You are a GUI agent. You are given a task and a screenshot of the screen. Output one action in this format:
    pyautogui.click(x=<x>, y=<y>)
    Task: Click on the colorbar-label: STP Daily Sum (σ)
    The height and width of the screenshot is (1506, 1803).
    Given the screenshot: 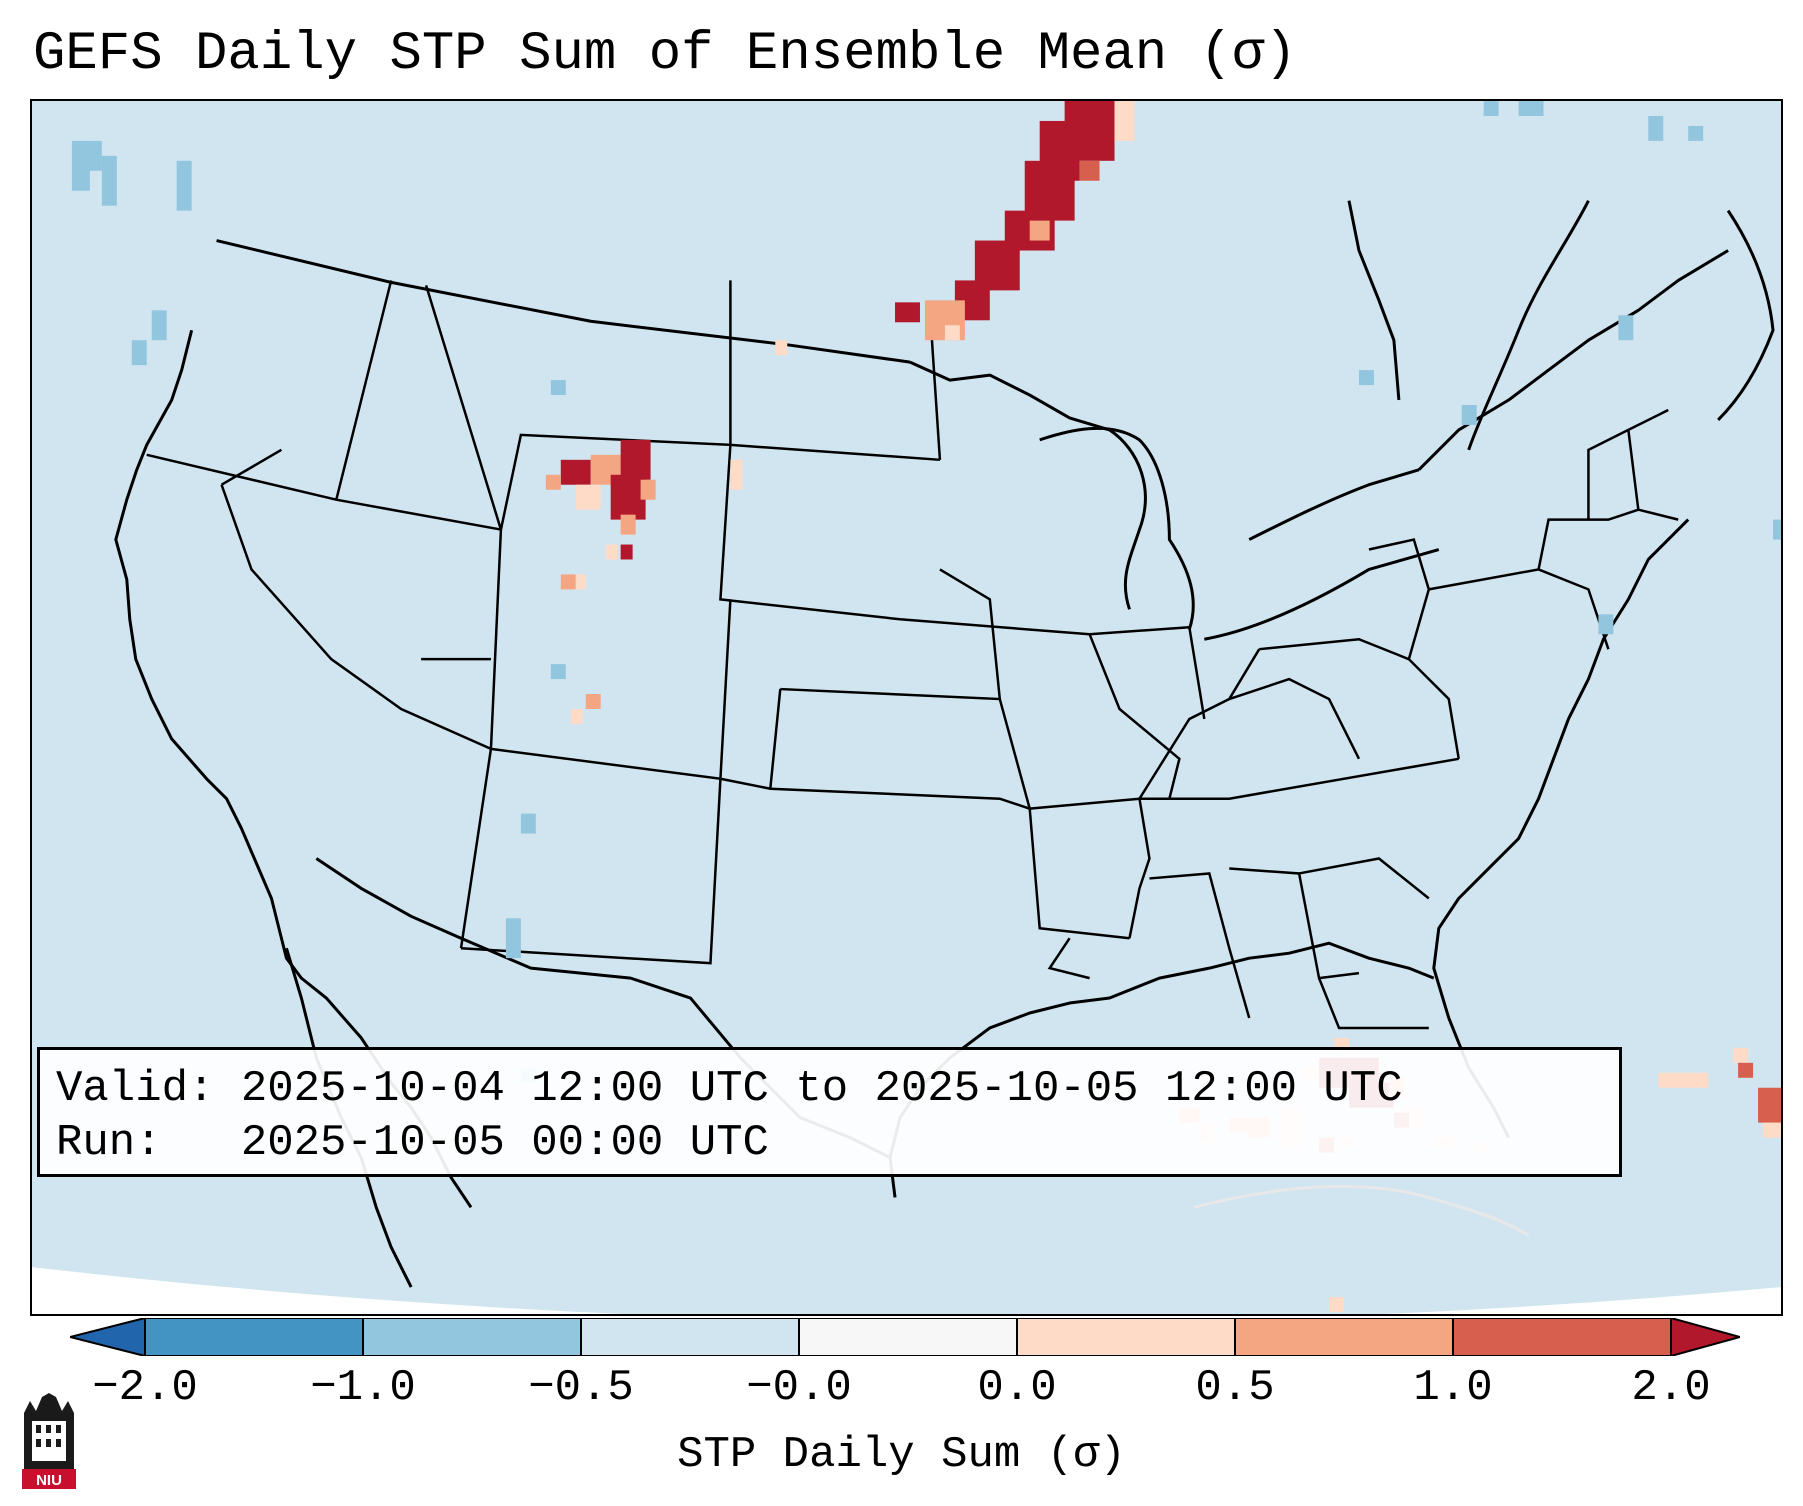 What is the action you would take?
    pyautogui.click(x=901, y=1455)
    